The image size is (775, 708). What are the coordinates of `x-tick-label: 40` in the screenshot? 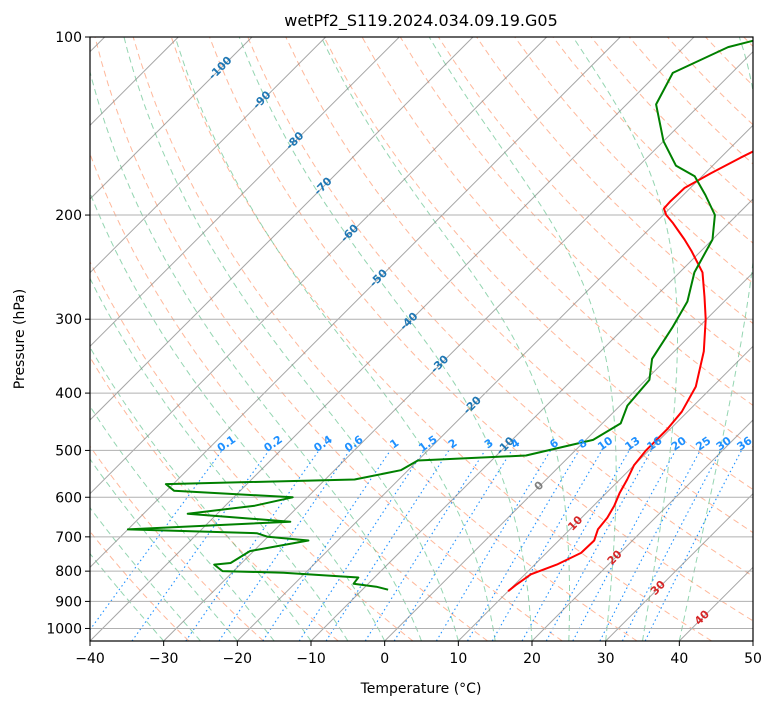 It's located at (679, 659).